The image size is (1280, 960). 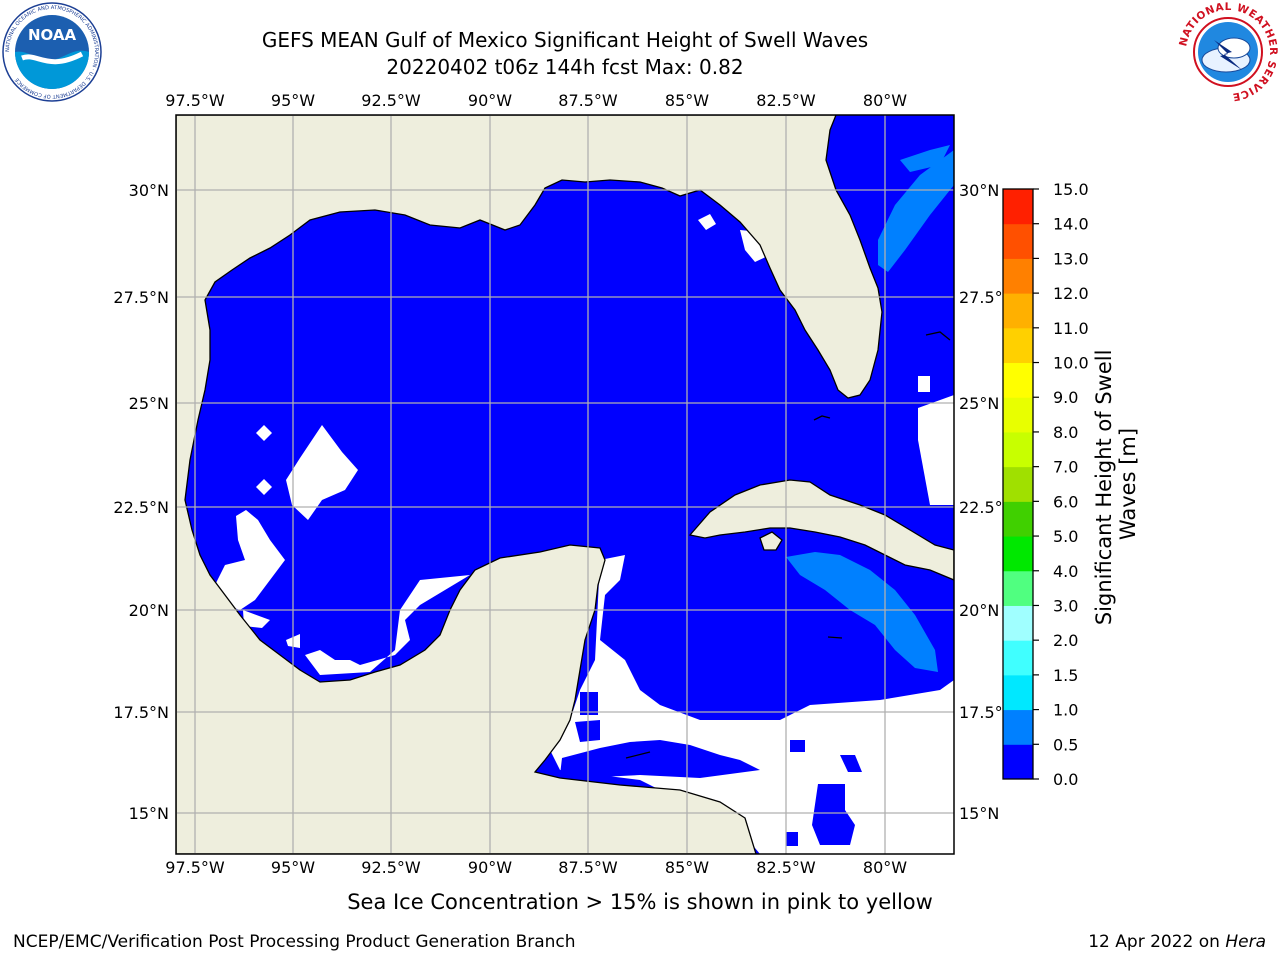 What do you see at coordinates (979, 190) in the screenshot?
I see `lat-label-right: 30°N` at bounding box center [979, 190].